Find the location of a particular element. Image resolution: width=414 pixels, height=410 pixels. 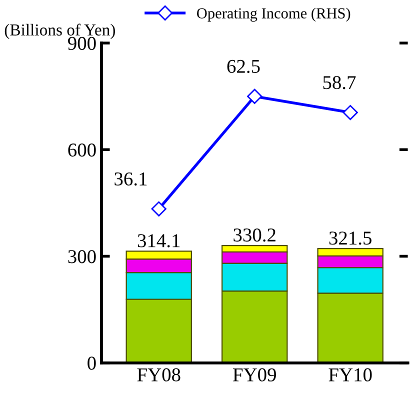

x-tick-label: FY08 is located at coordinates (158, 375).